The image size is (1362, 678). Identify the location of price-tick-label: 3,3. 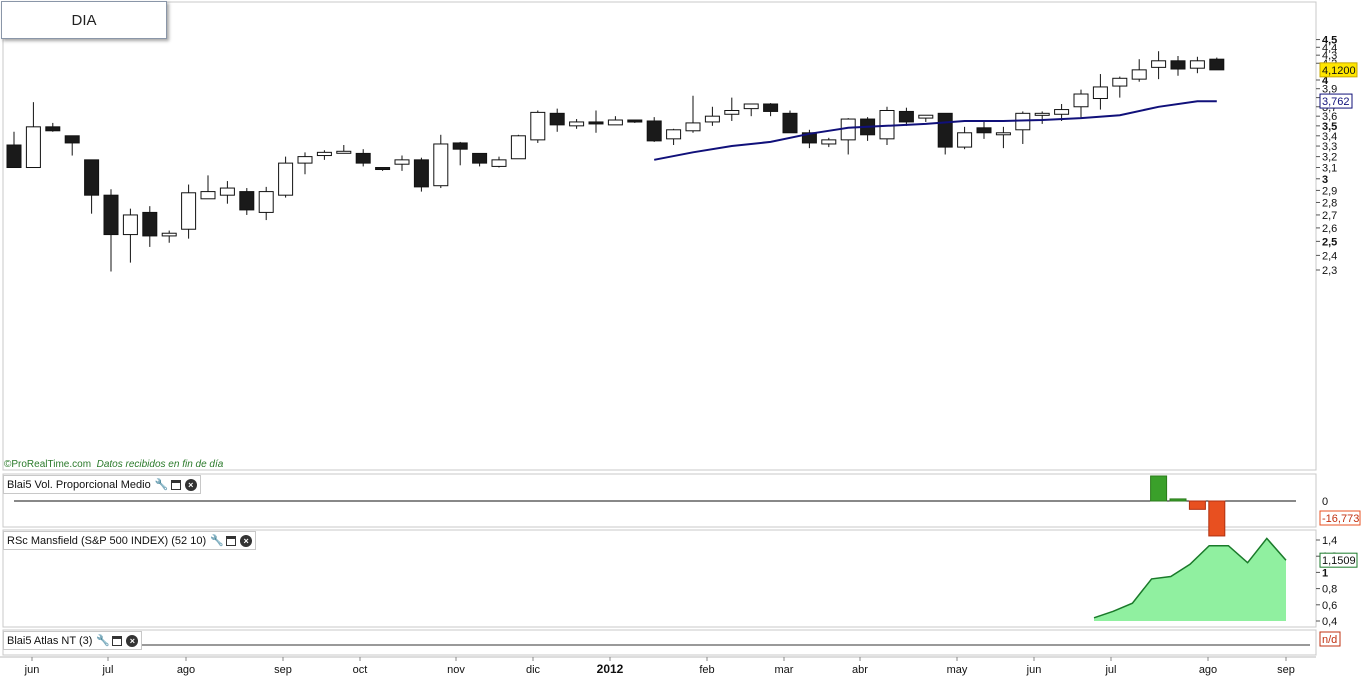
(1329, 147).